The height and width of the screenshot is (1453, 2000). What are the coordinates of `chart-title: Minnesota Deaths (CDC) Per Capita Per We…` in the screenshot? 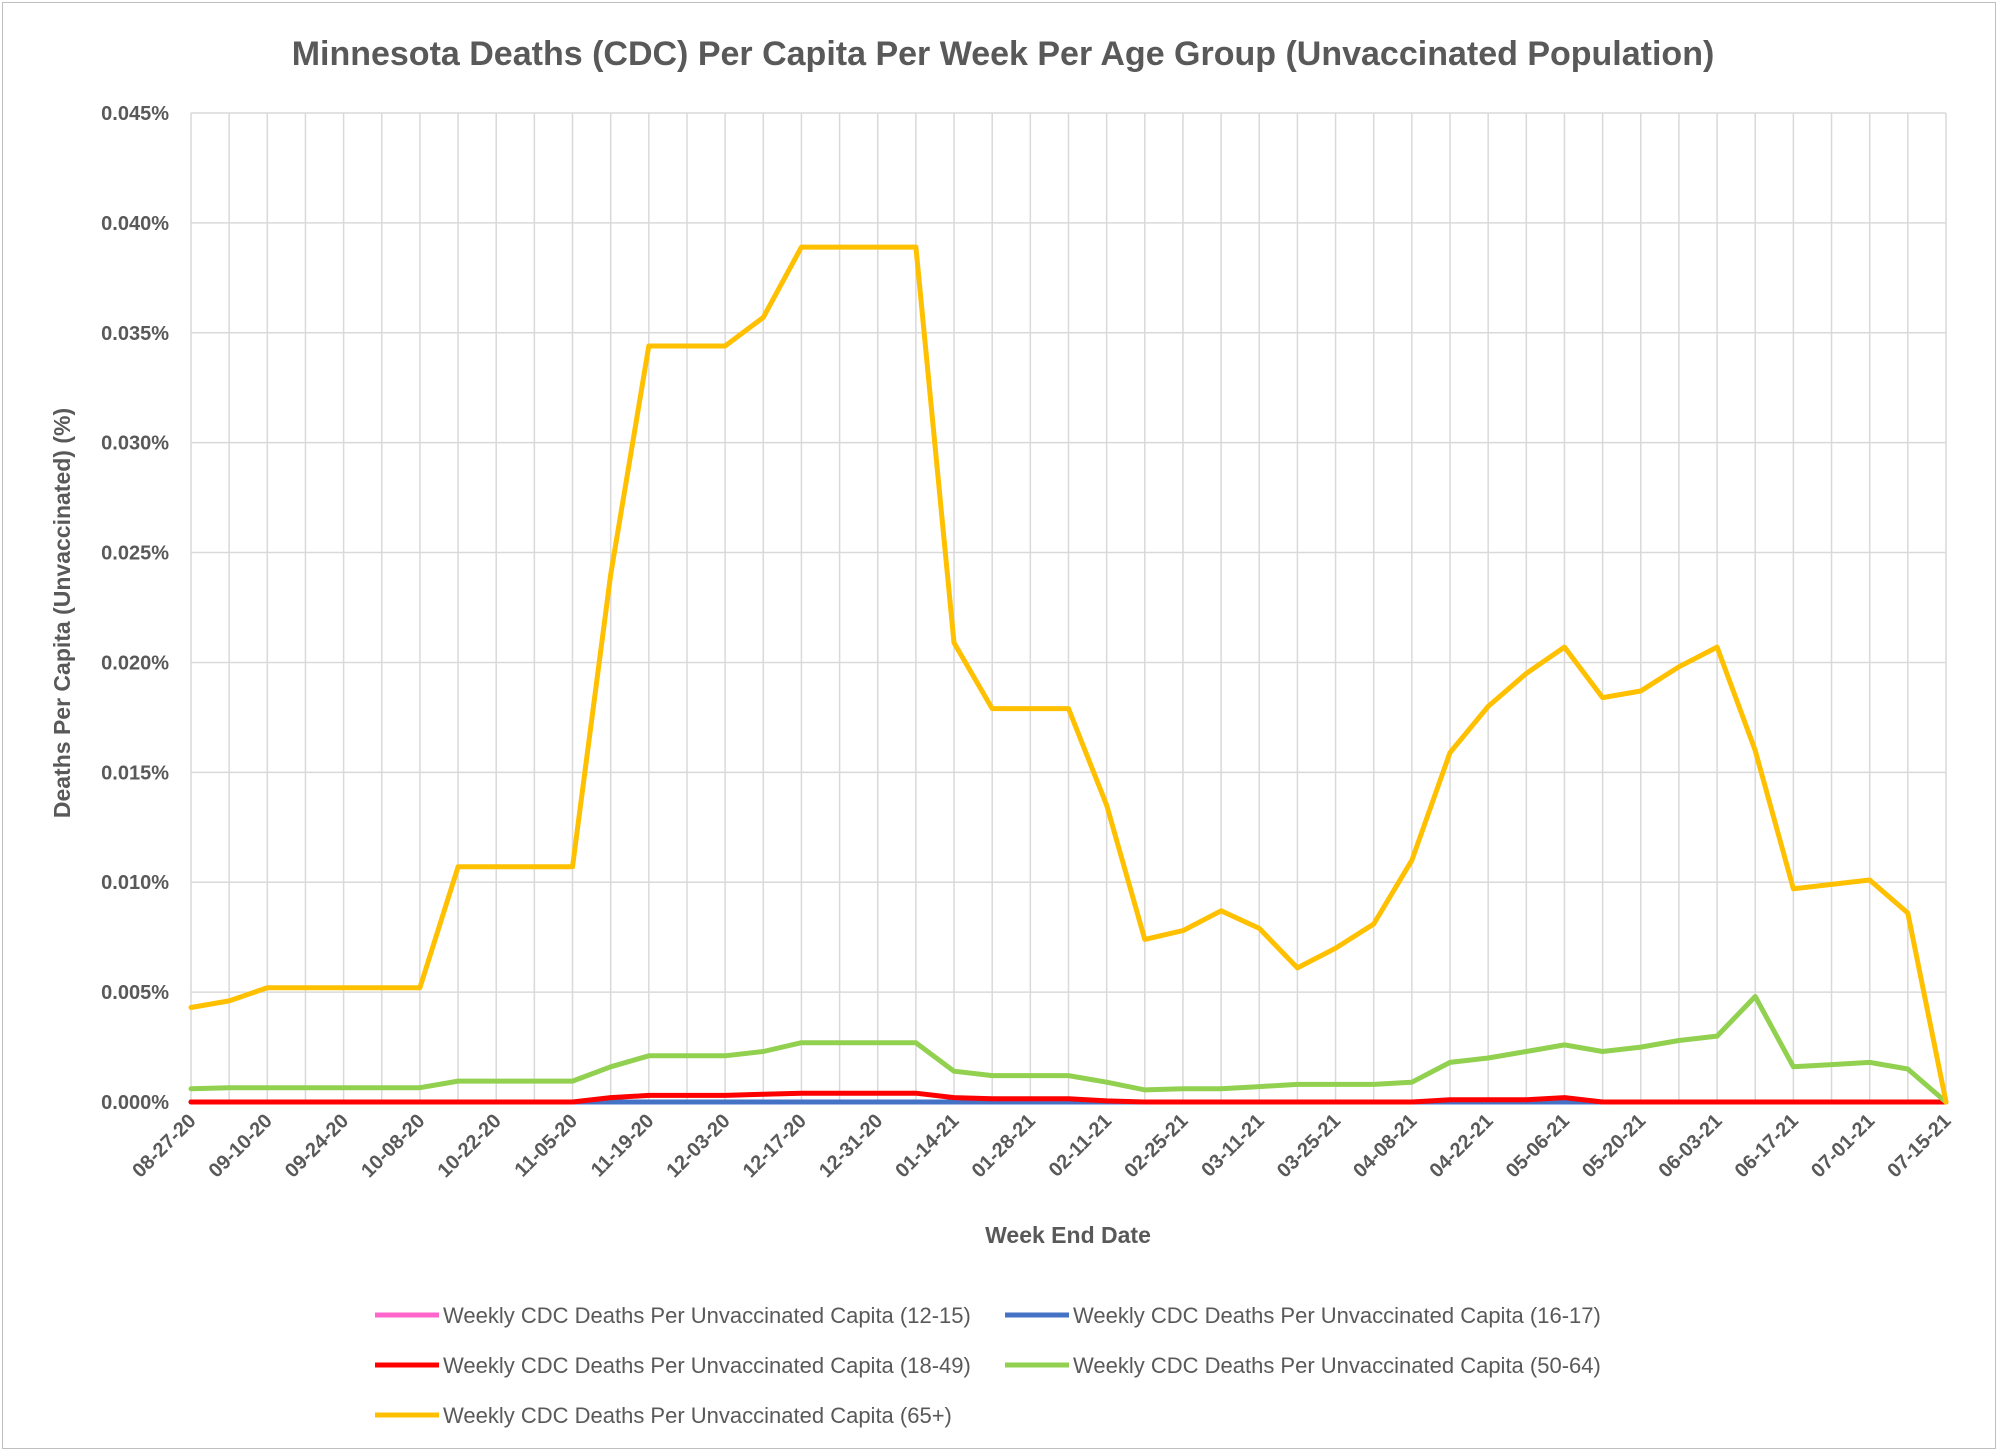 It's located at (1003, 54).